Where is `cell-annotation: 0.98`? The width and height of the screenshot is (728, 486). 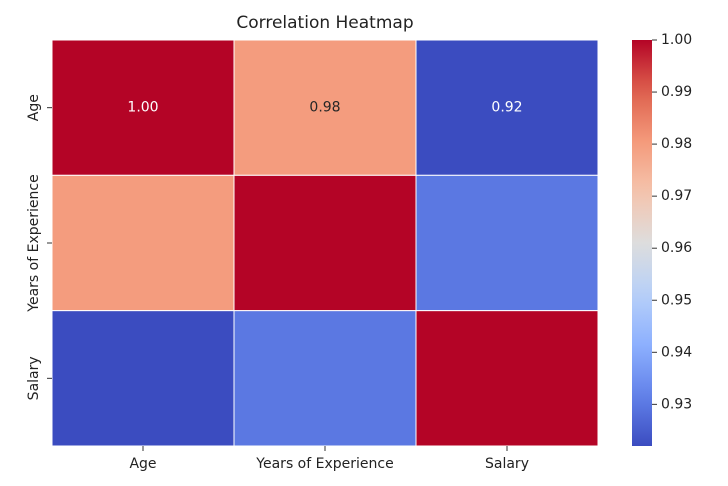
cell-annotation: 0.98 is located at coordinates (324, 108).